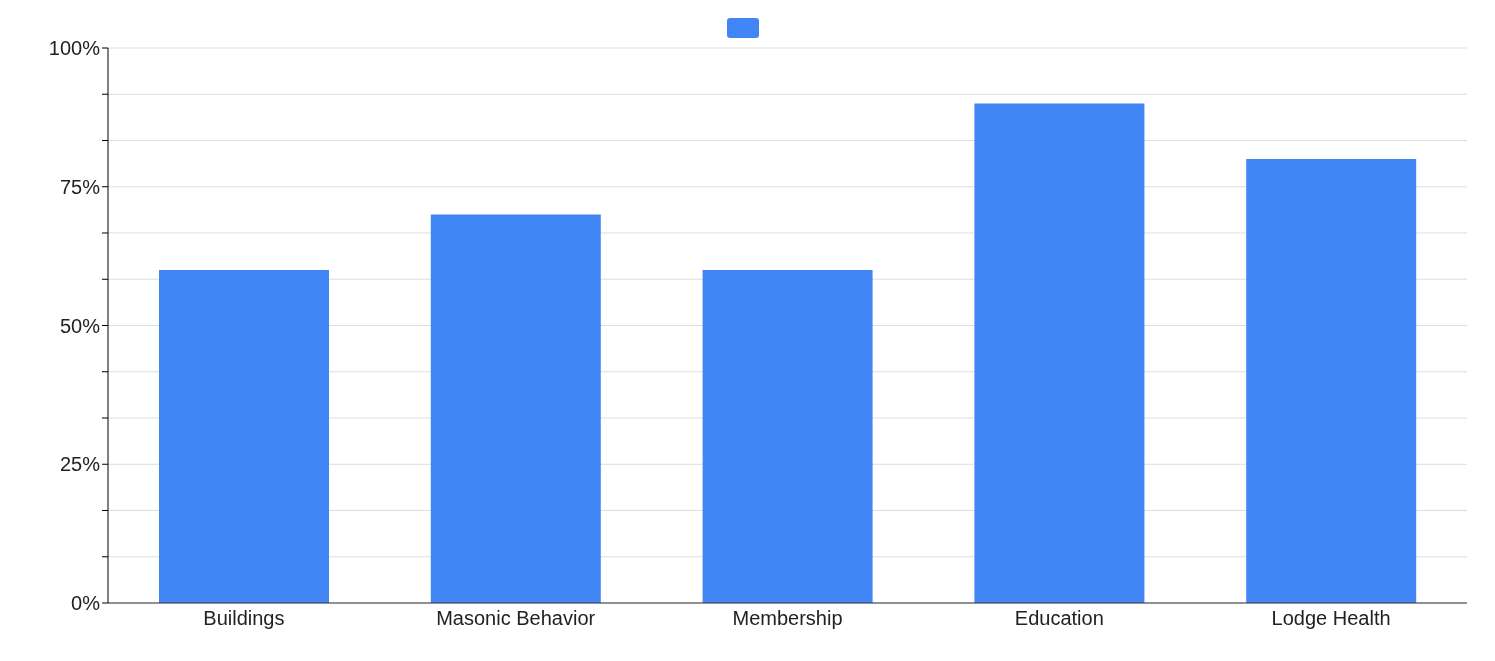 The image size is (1495, 661). Describe the element at coordinates (74, 48) in the screenshot. I see `y-tick-label: 100%` at that location.